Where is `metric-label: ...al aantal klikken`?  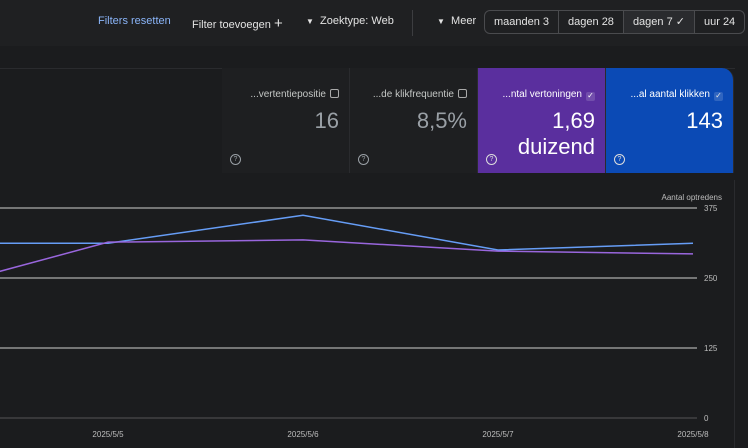 metric-label: ...al aantal klikken is located at coordinates (670, 94).